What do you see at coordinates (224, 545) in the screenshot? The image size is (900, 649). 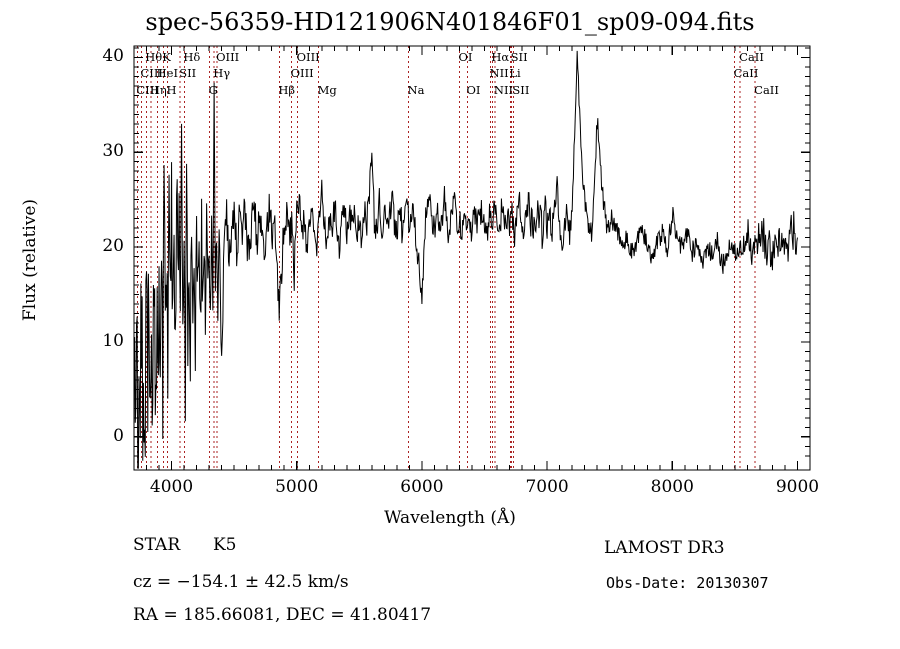 I see `object-subclass: K5` at bounding box center [224, 545].